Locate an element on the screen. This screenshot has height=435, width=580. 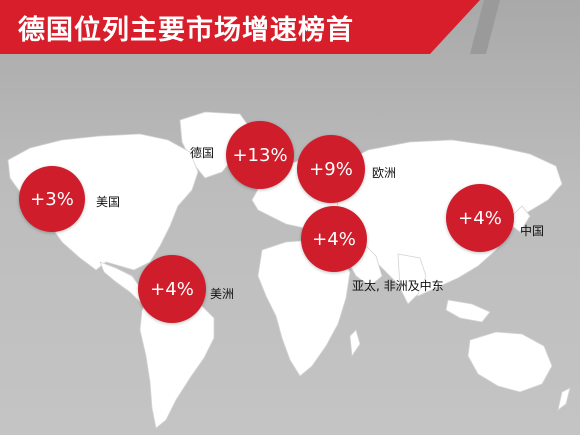
market-value-china: +4% is located at coordinates (480, 218).